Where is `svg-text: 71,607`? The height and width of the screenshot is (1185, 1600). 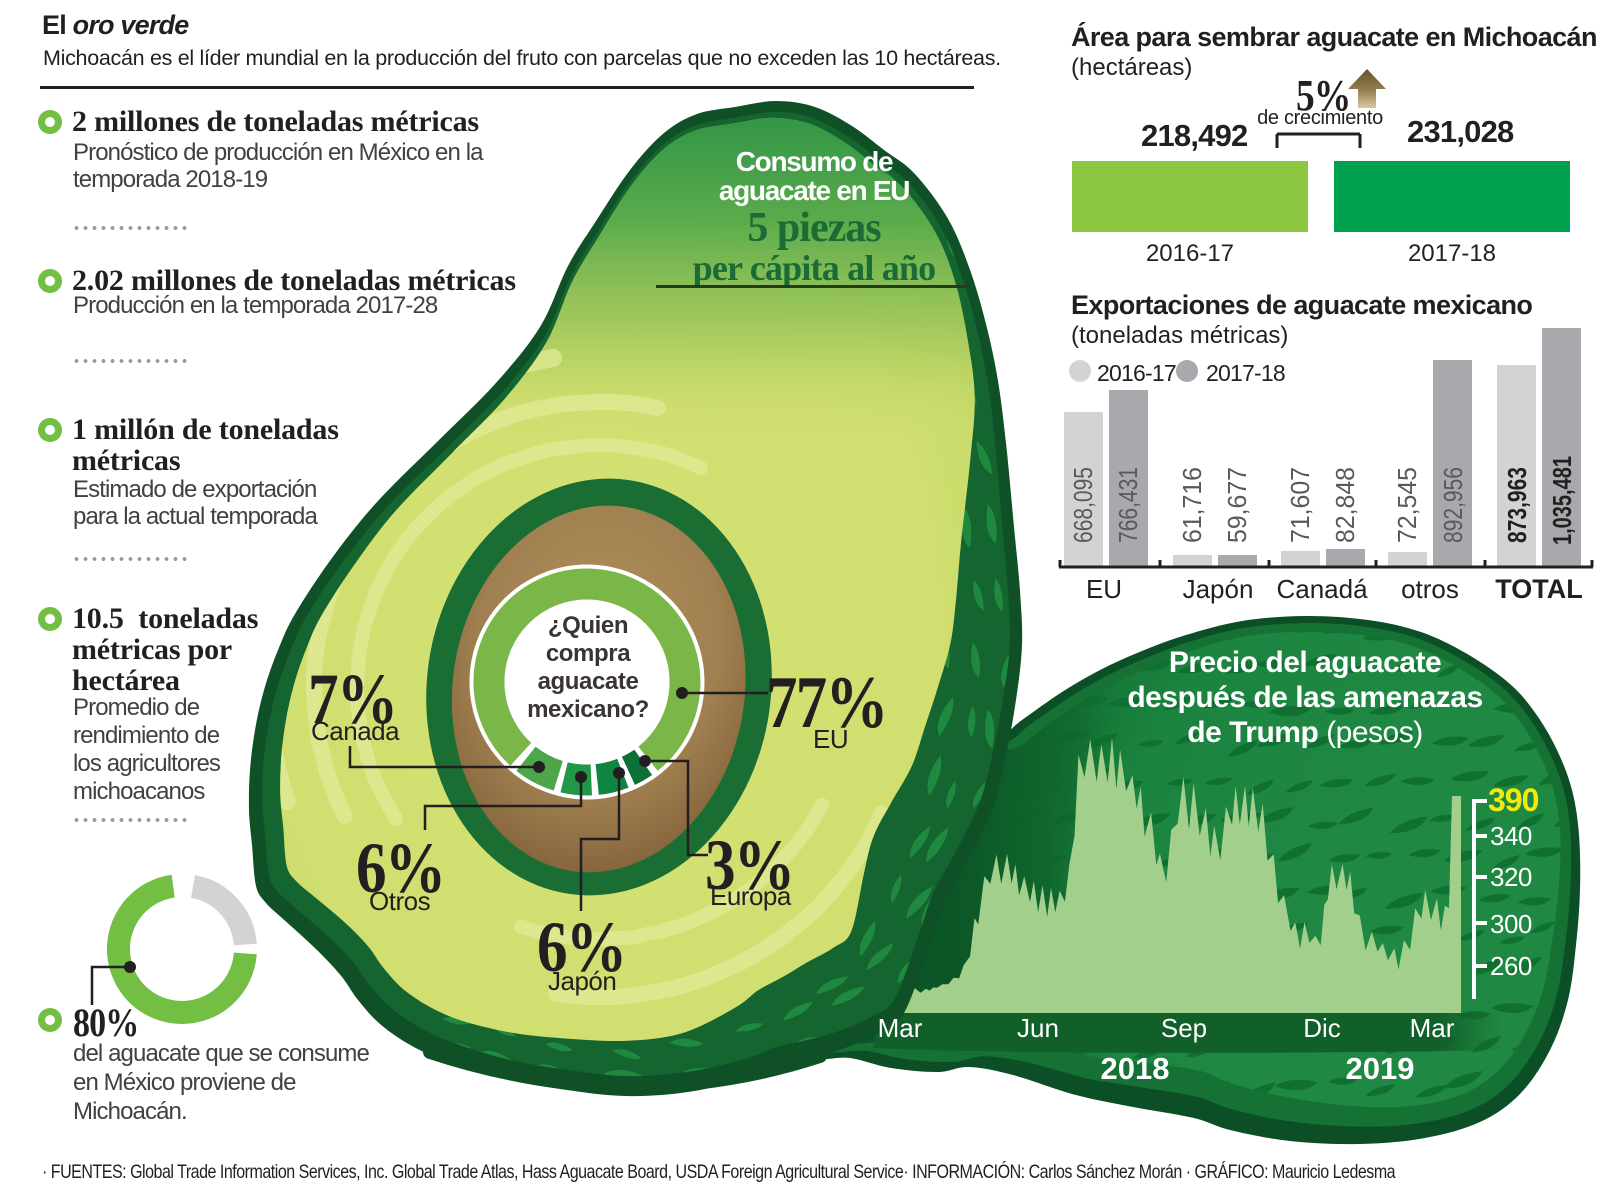 svg-text: 71,607 is located at coordinates (1300, 505).